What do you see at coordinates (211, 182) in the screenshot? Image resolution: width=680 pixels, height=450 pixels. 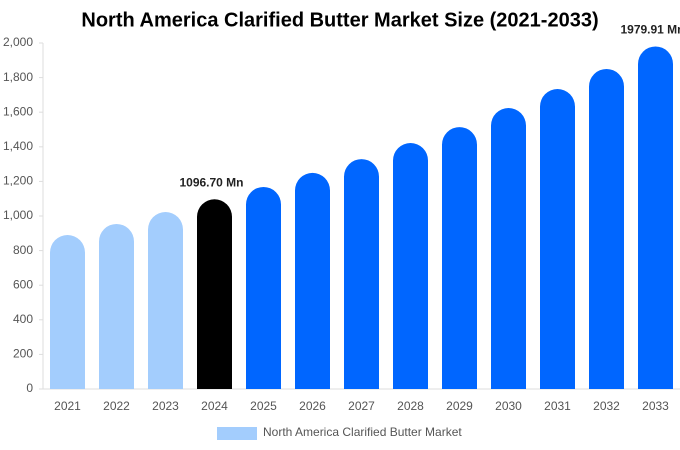 I see `value-label: 1096.70 Mn` at bounding box center [211, 182].